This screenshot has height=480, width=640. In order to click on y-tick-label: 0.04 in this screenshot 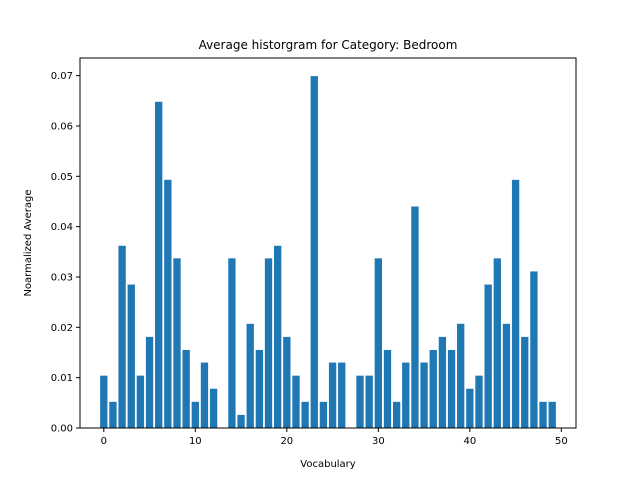, I will do `click(62, 227)`.